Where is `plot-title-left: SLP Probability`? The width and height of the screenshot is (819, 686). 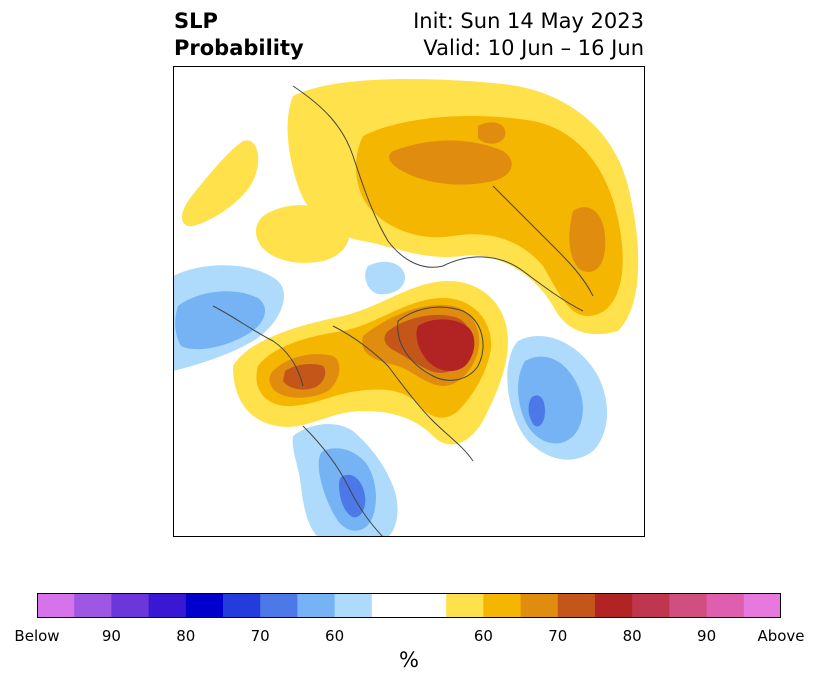
plot-title-left: SLP Probability is located at coordinates (239, 35).